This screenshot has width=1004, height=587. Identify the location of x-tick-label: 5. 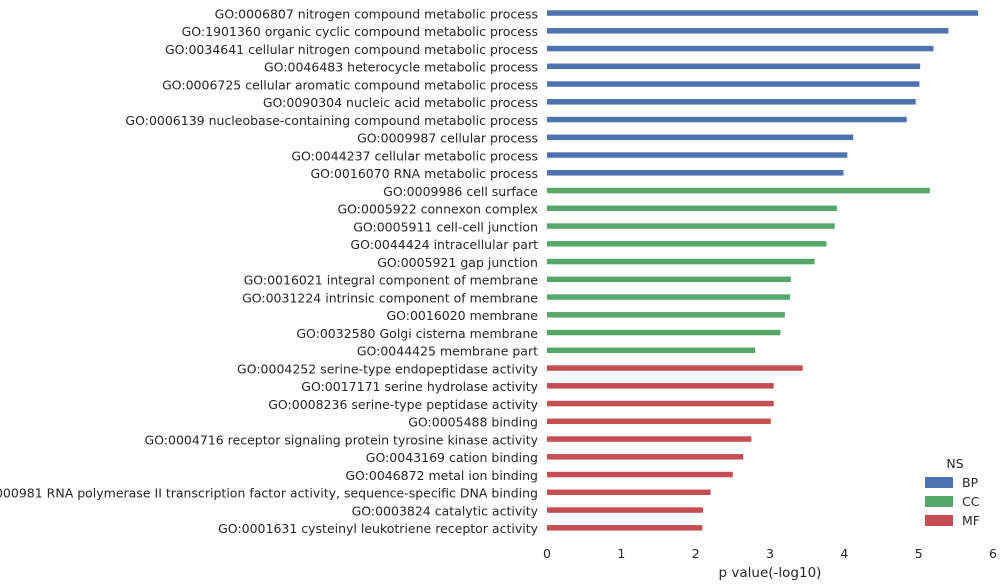
(919, 553).